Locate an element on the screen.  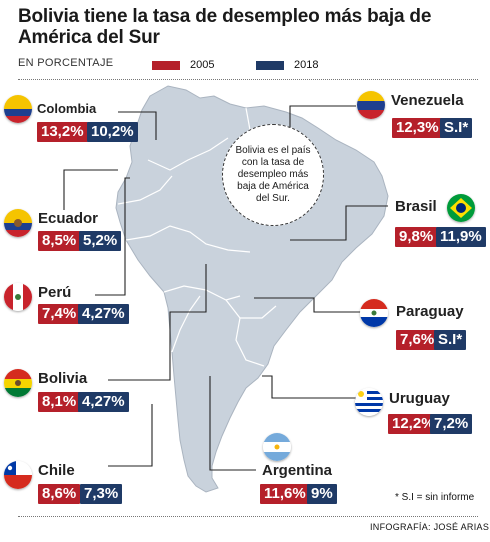
value-2018-peru: 4,27% is located at coordinates (103, 314).